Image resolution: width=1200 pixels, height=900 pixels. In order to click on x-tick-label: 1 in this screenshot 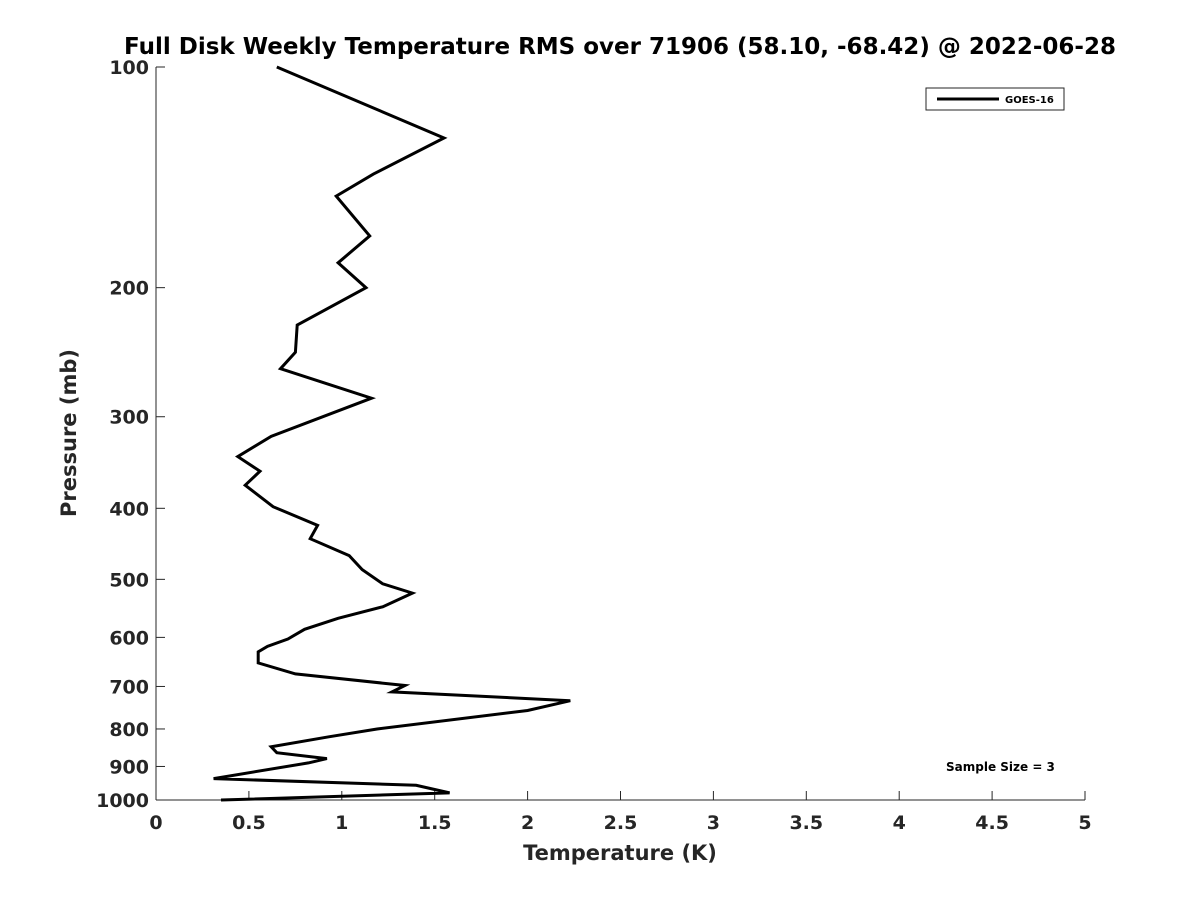, I will do `click(341, 823)`.